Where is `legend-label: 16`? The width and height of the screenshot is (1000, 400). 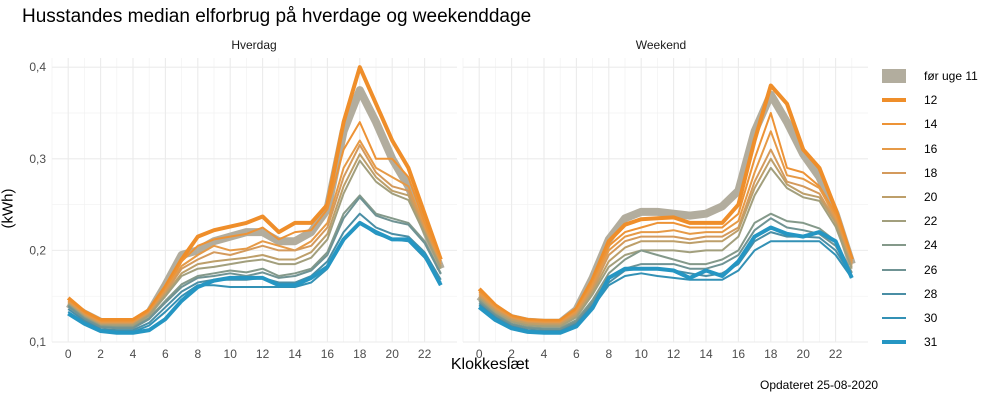 legend-label: 16 is located at coordinates (931, 148).